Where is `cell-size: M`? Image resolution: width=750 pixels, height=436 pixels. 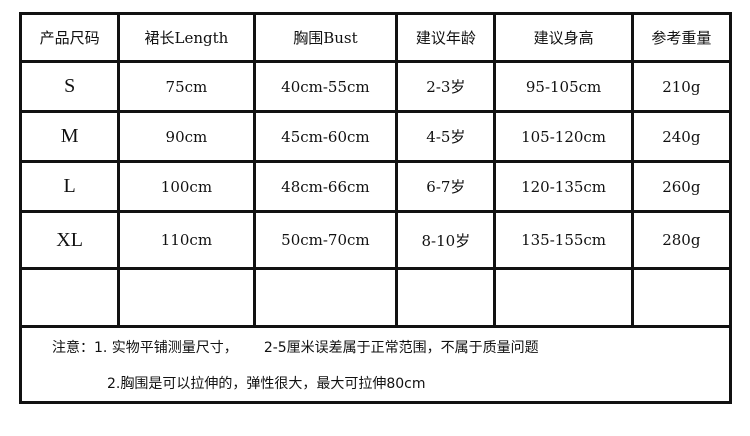 cell-size: M is located at coordinates (69, 136).